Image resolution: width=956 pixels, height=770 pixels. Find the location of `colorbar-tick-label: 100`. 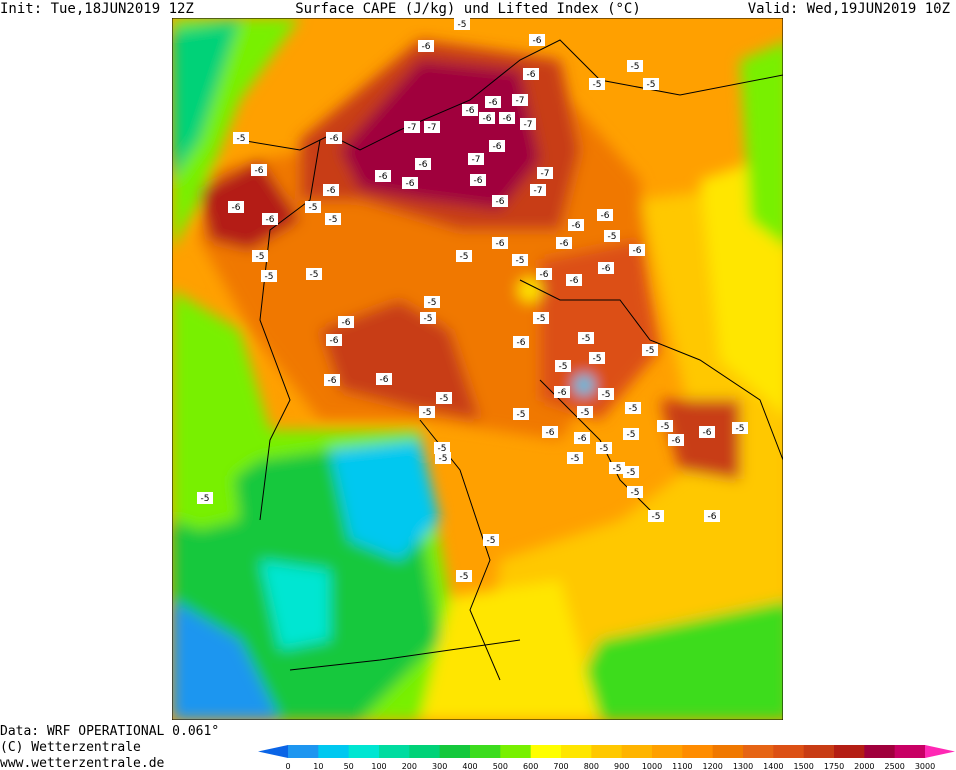

colorbar-tick-label: 100 is located at coordinates (378, 766).